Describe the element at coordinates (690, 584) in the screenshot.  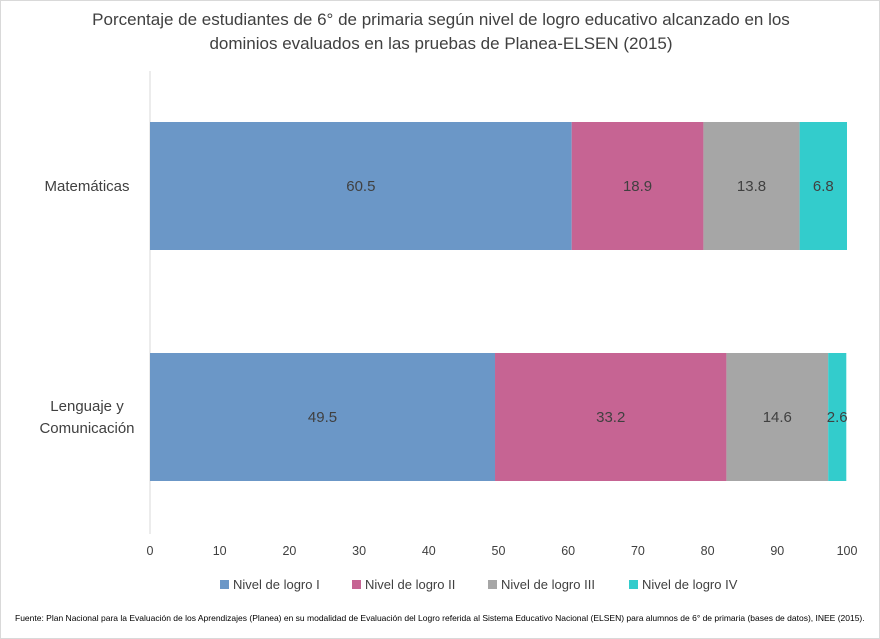
I see `legend-label: Nivel de logro IV` at that location.